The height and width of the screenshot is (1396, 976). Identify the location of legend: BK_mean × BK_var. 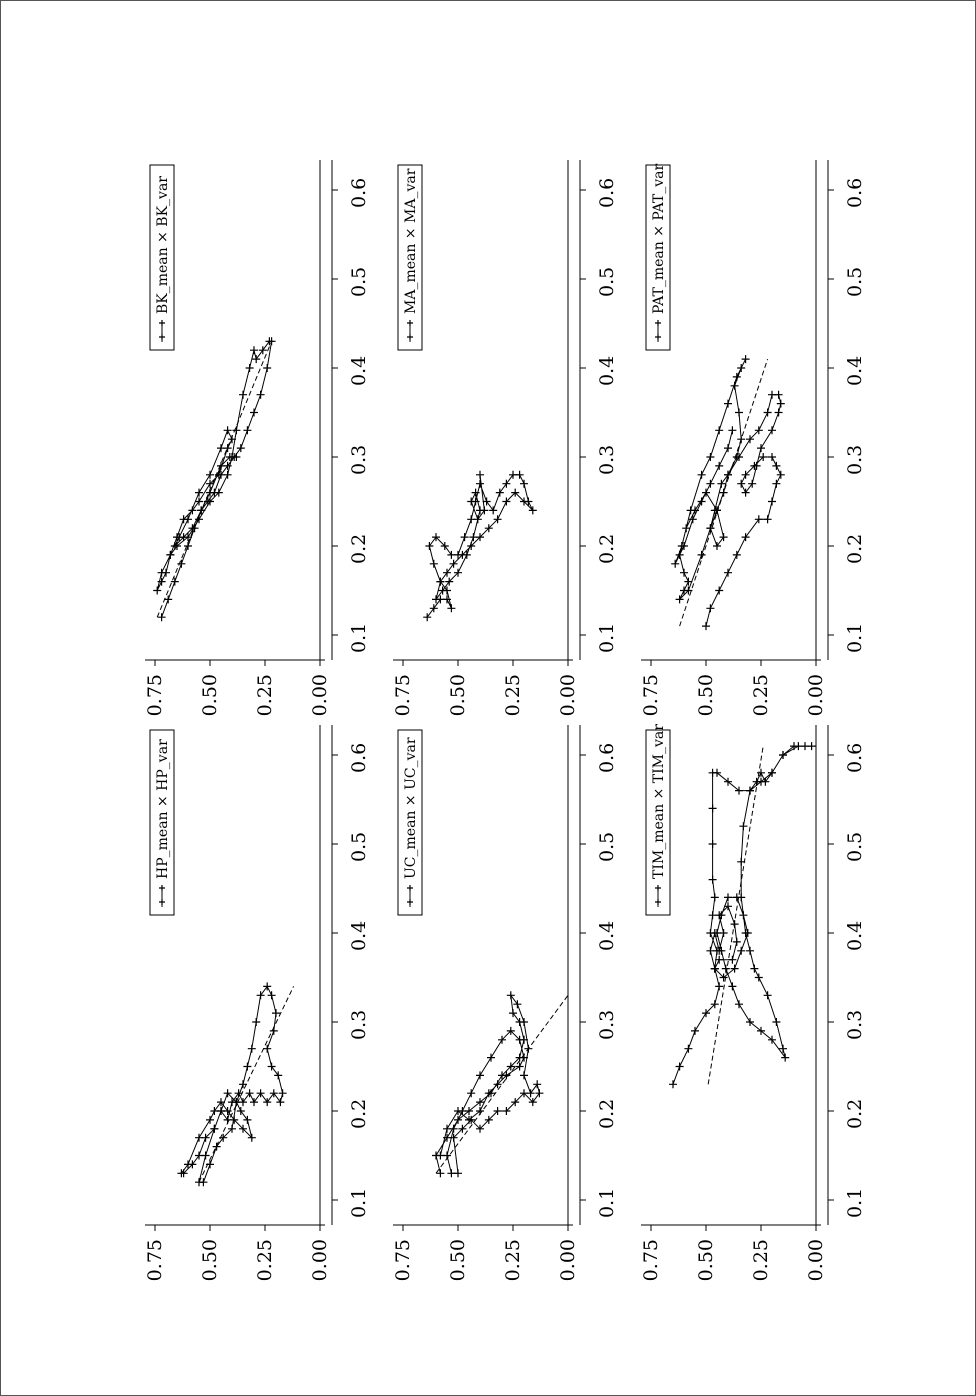
(162, 257).